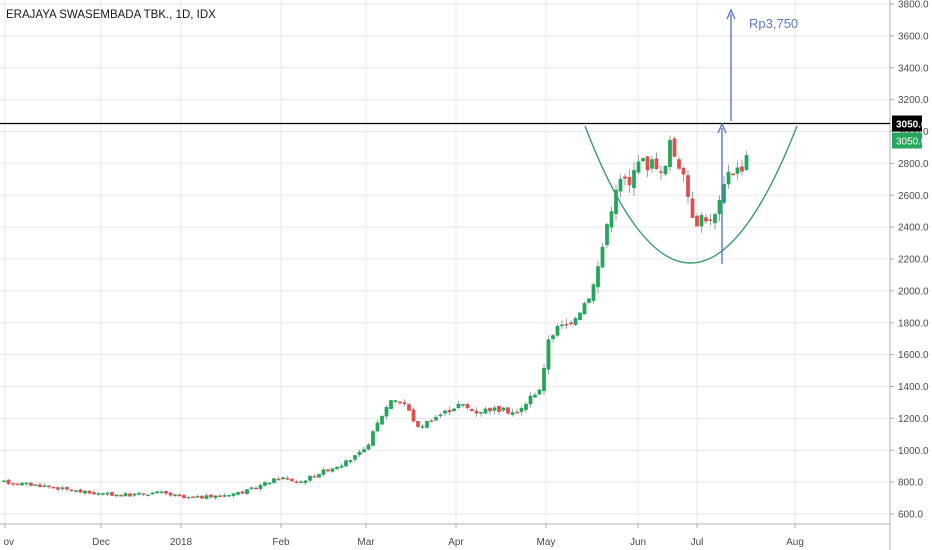 Image resolution: width=932 pixels, height=550 pixels. What do you see at coordinates (913, 68) in the screenshot?
I see `price-tick-label: 3400.0` at bounding box center [913, 68].